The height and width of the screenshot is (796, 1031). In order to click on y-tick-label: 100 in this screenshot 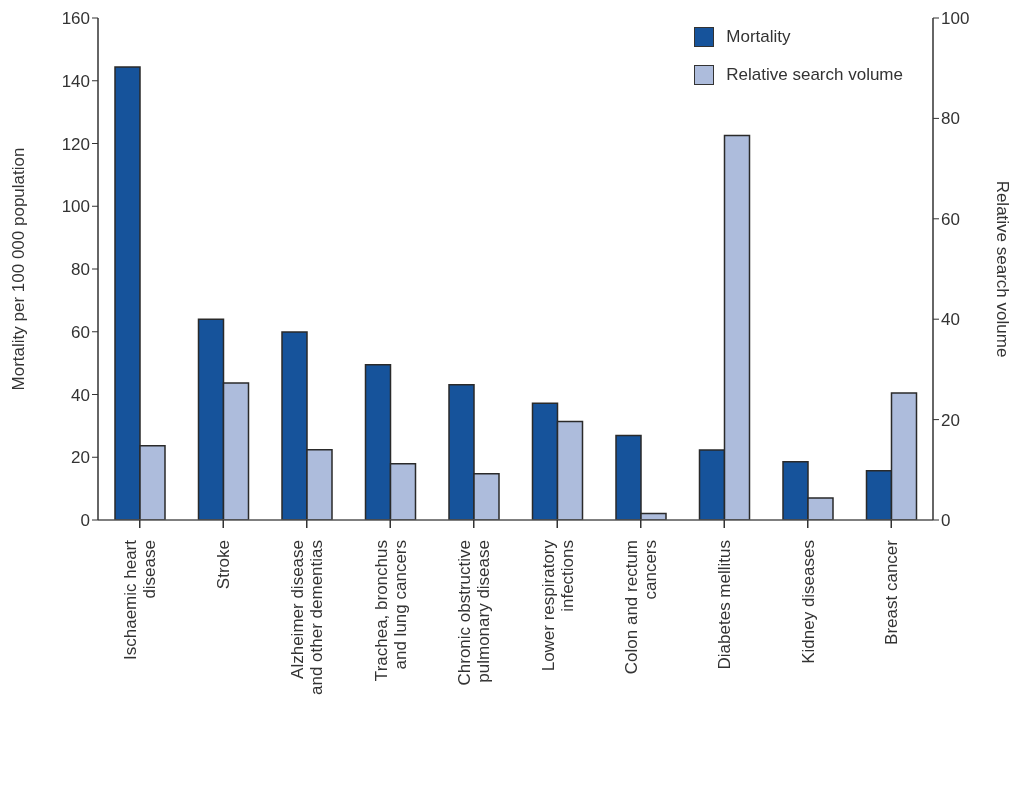, I will do `click(75, 207)`.